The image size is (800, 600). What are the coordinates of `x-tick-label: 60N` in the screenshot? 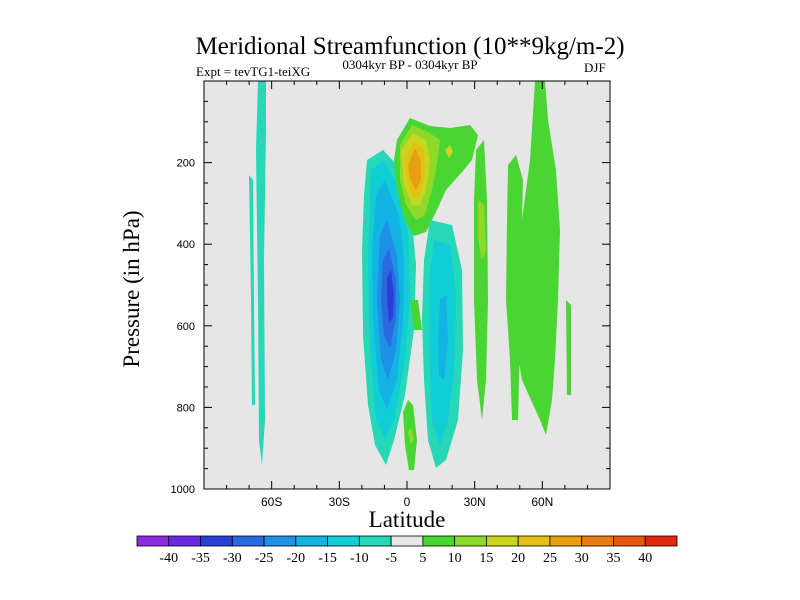 It's located at (542, 502).